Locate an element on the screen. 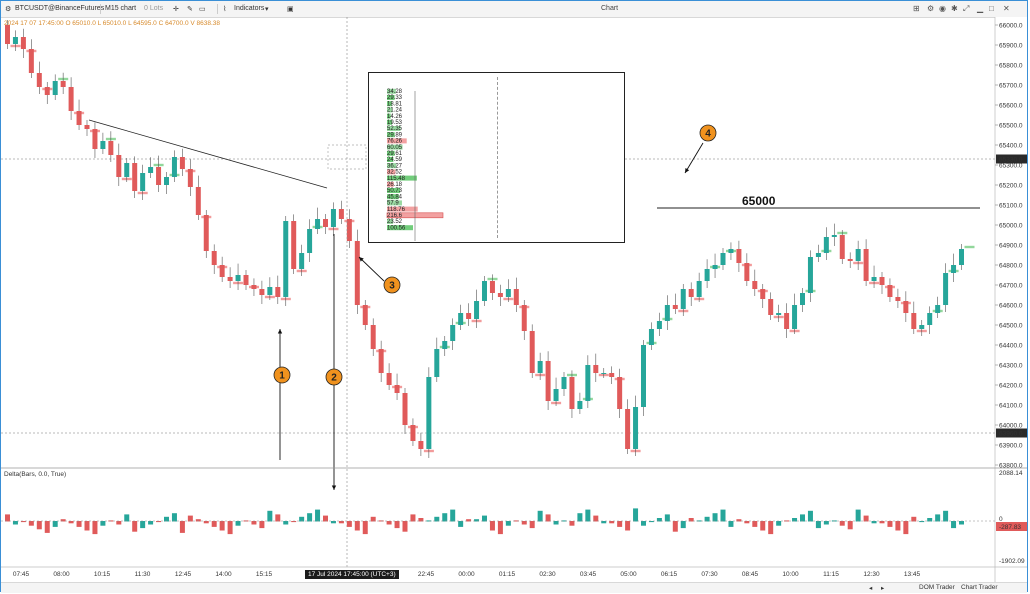  grid-icon: ⊞ is located at coordinates (916, 8).